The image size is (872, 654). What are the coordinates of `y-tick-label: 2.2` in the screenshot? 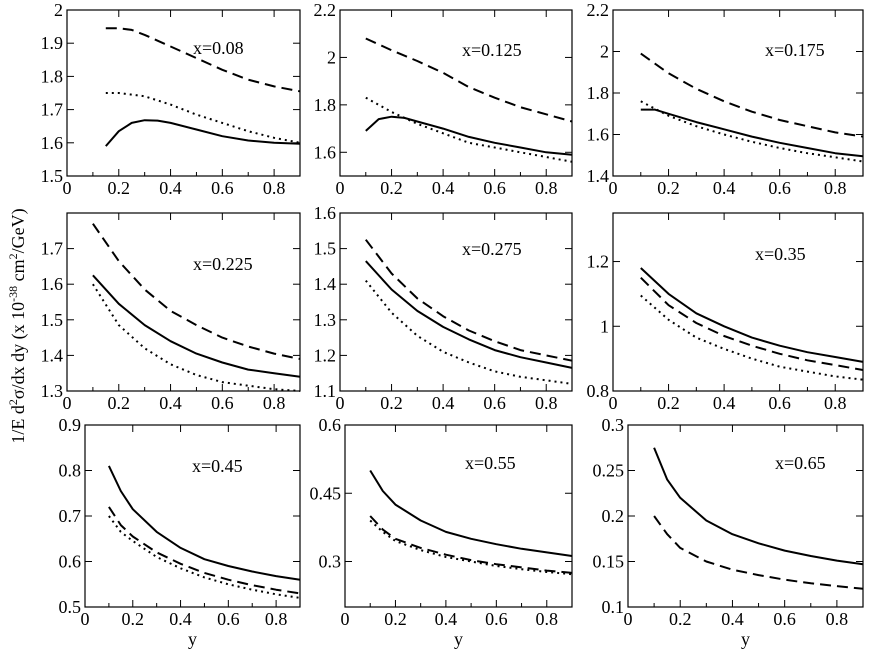 It's located at (598, 10).